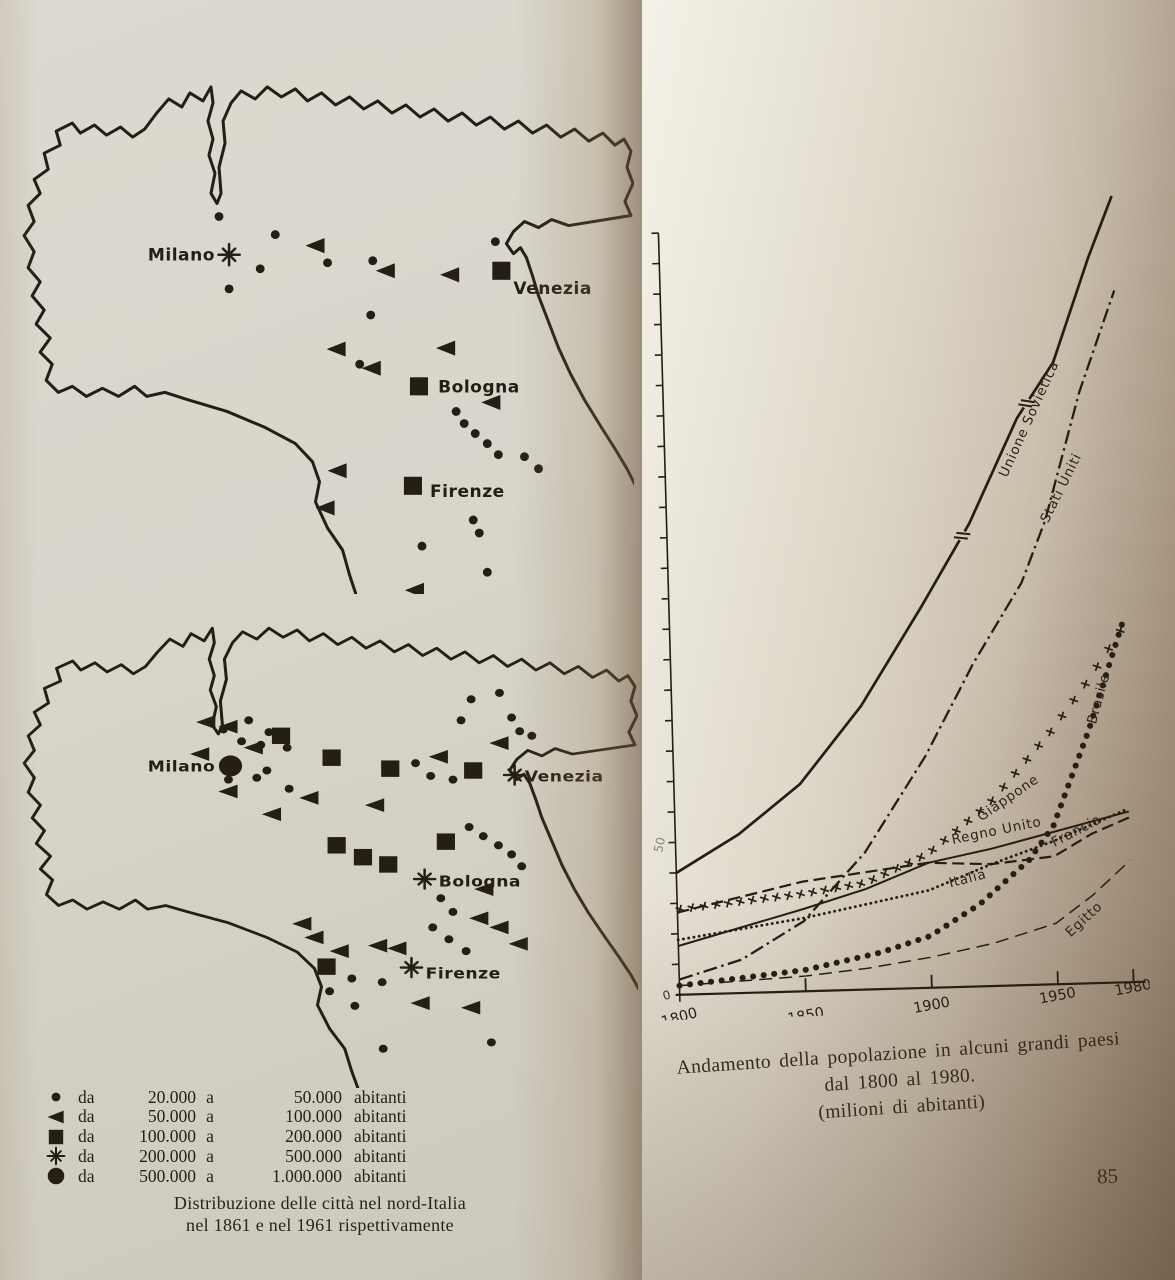 The width and height of the screenshot is (1175, 1280). I want to click on series-line-egitto, so click(905, 923).